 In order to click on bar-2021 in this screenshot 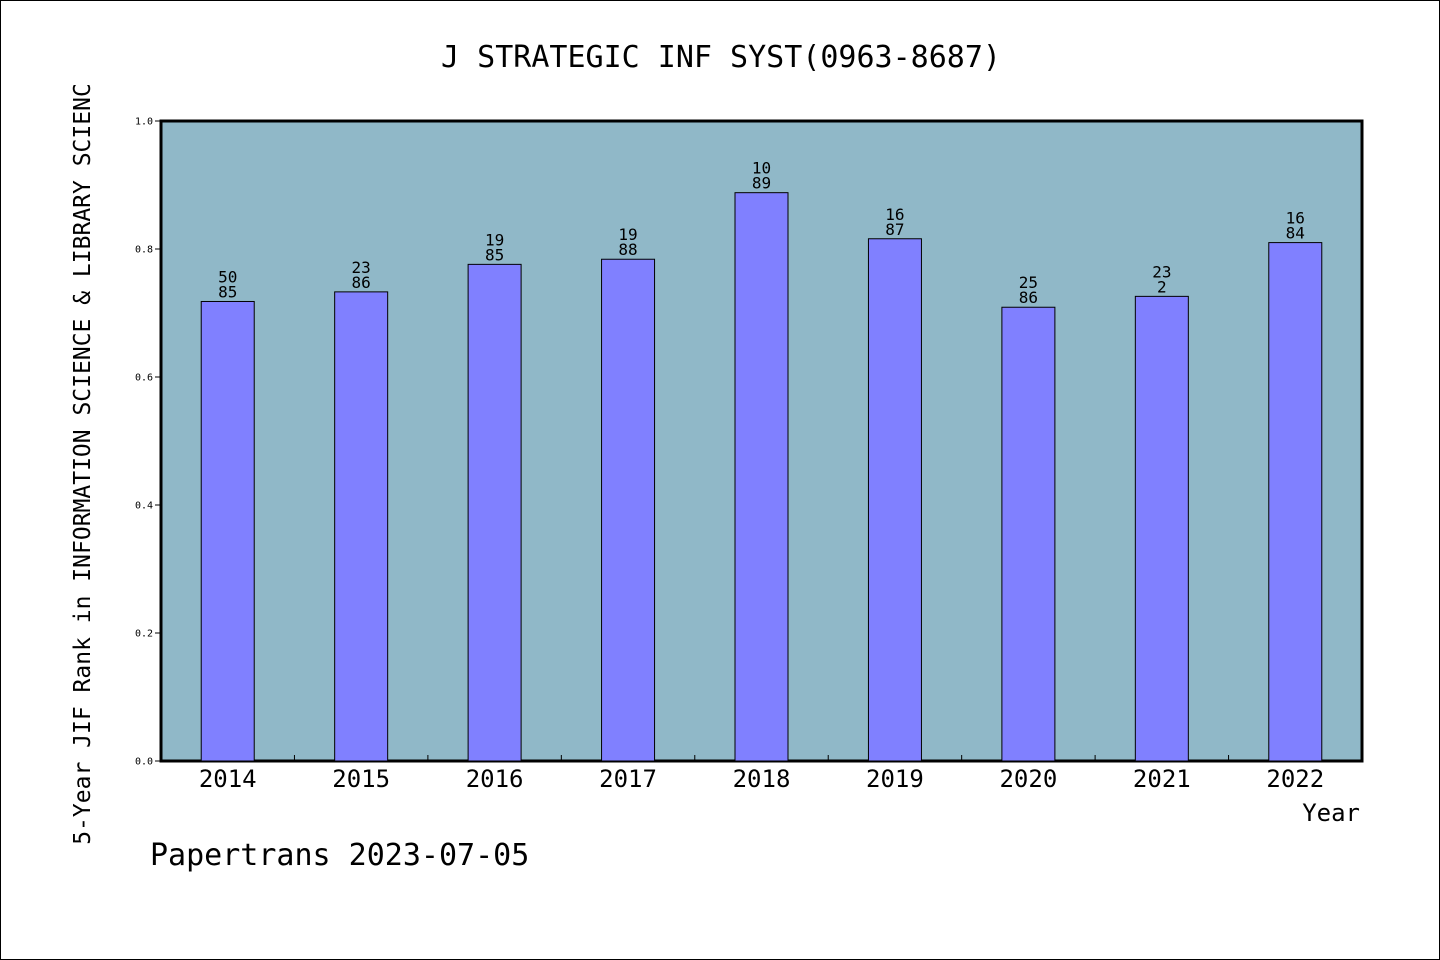, I will do `click(1161, 528)`.